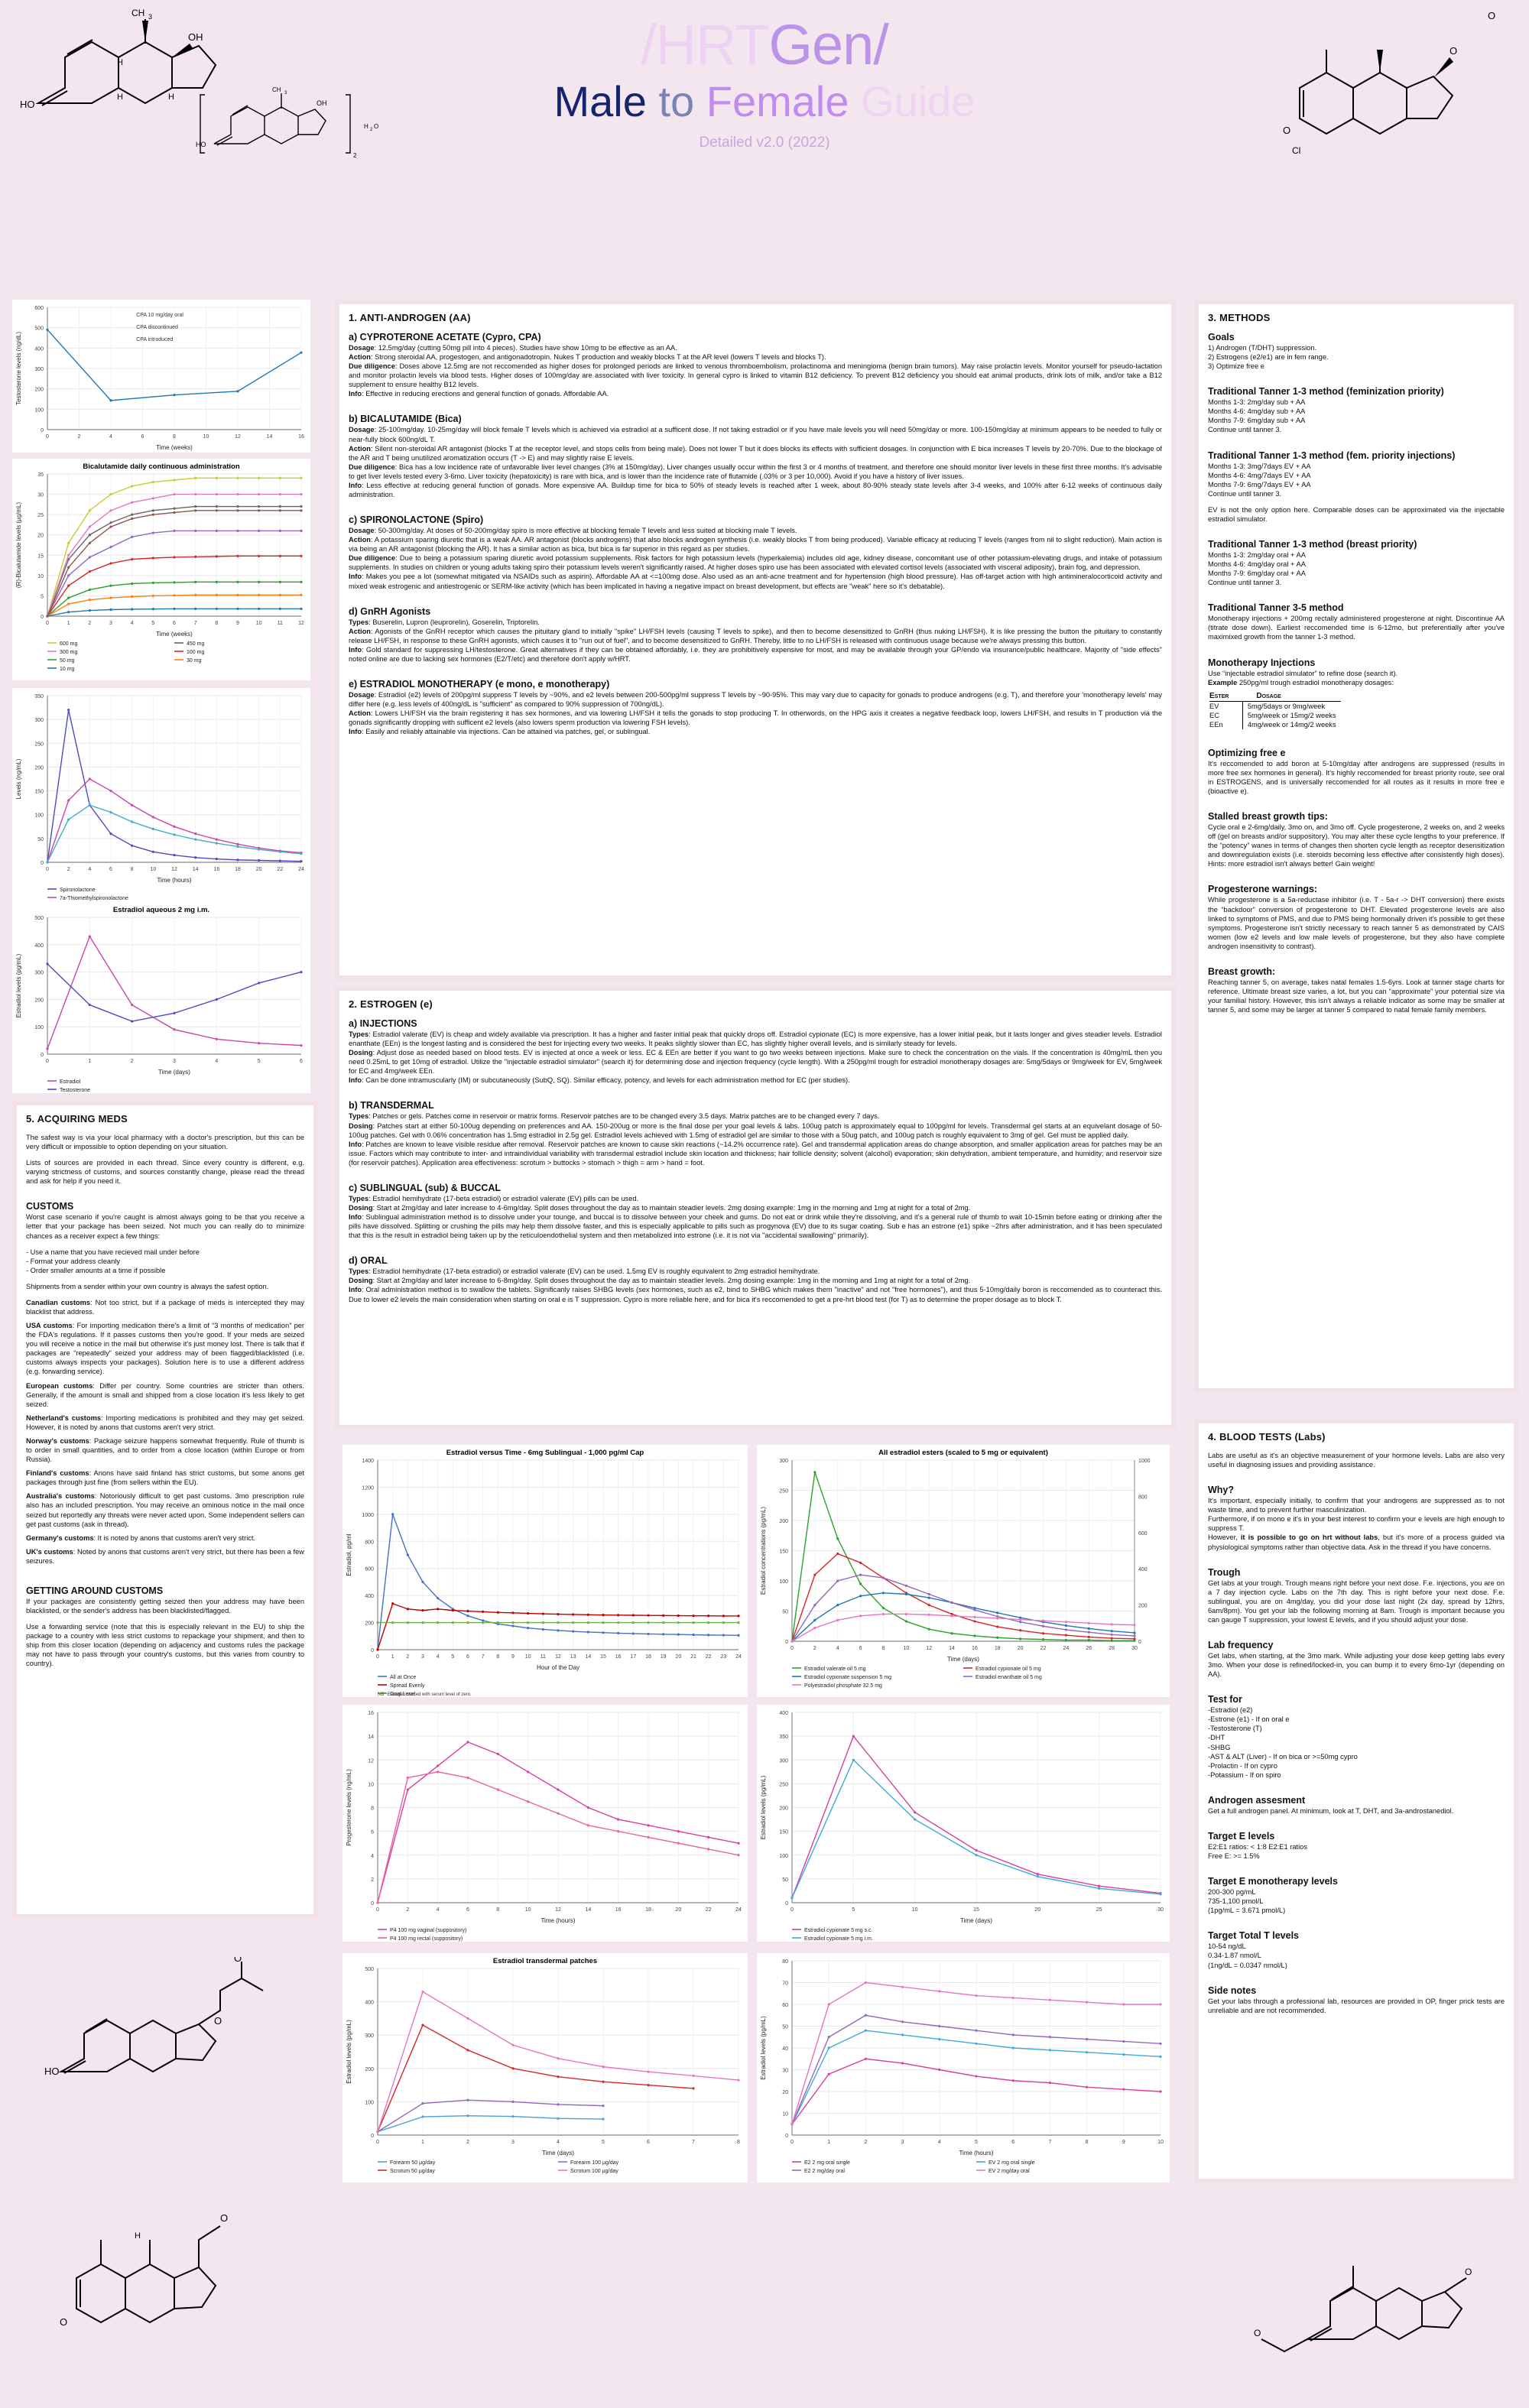 The width and height of the screenshot is (1529, 2408). What do you see at coordinates (1296, 151) in the screenshot?
I see `svg-text: Cl` at bounding box center [1296, 151].